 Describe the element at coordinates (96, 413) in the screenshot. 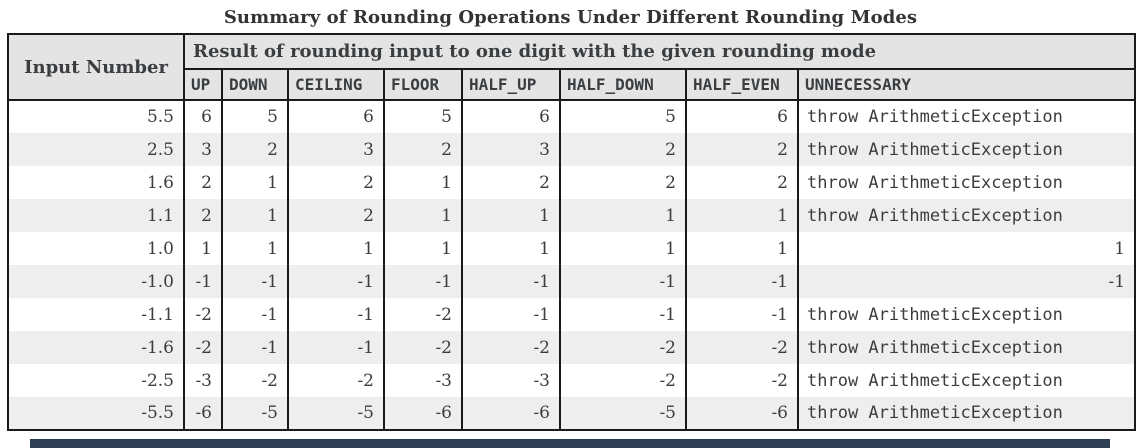

I see `input-number-cell: -5.5` at that location.